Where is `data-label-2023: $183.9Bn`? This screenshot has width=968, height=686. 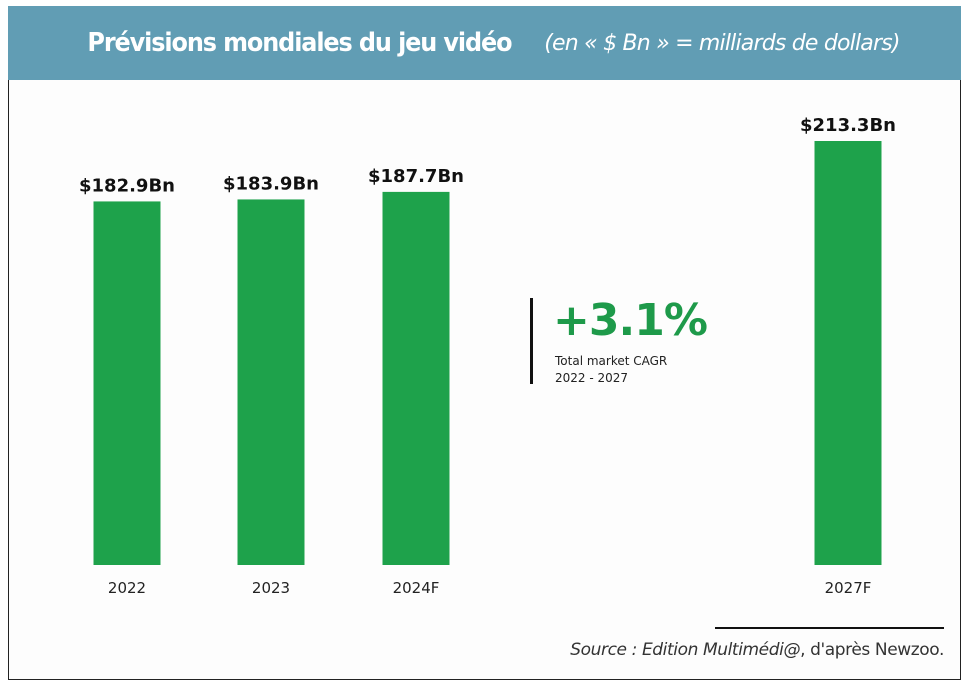 data-label-2023: $183.9Bn is located at coordinates (271, 183).